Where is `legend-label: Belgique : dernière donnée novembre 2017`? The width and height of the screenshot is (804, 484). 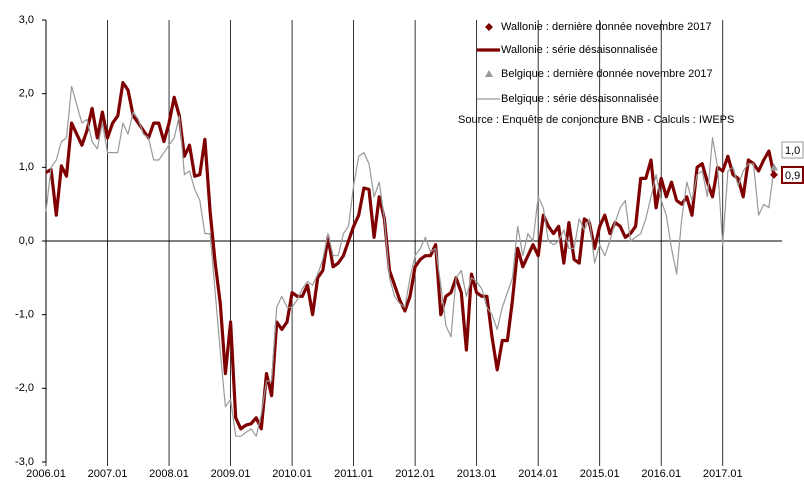 legend-label: Belgique : dernière donnée novembre 2017 is located at coordinates (607, 74).